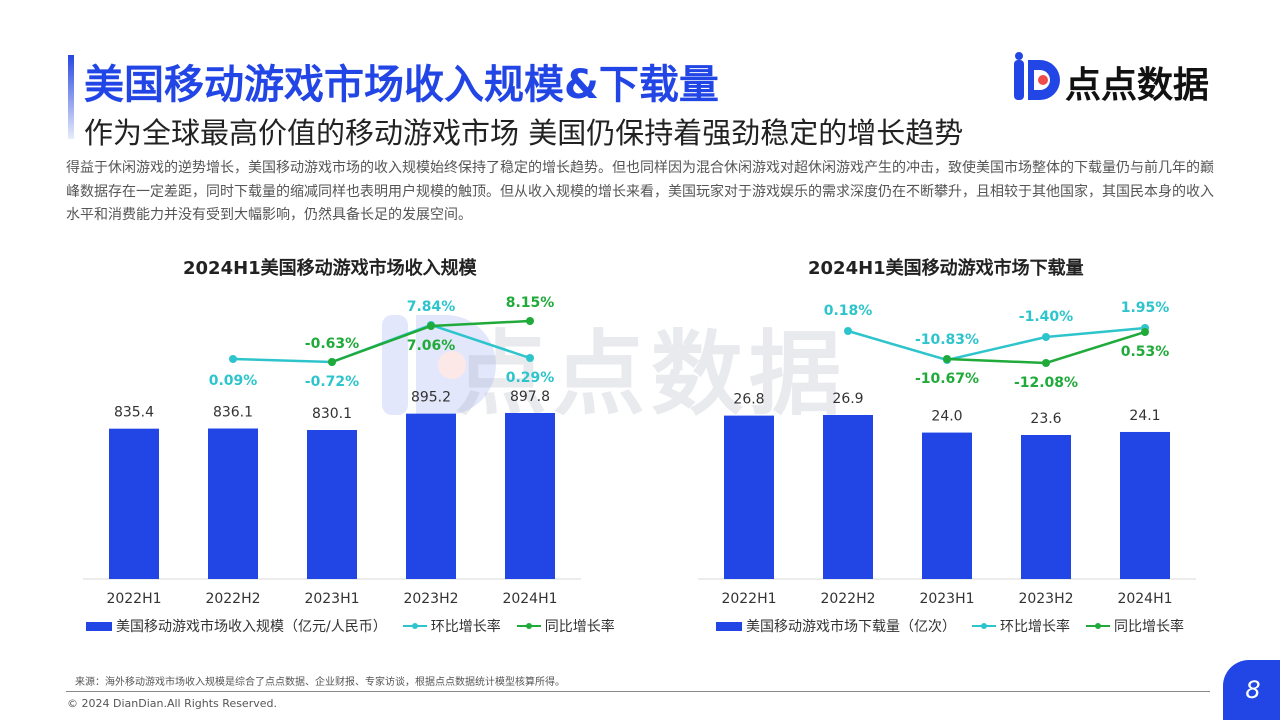  Describe the element at coordinates (530, 303) in the screenshot. I see `revenue-yoy-label: 8.15%` at that location.